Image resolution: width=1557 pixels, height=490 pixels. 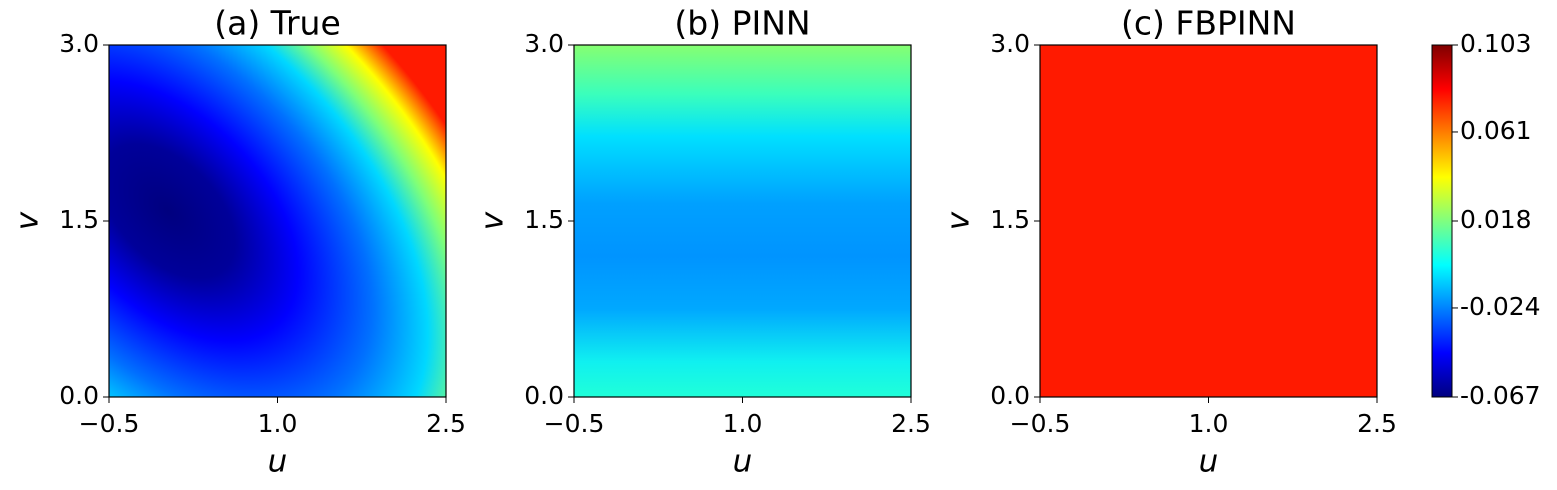 What do you see at coordinates (1500, 395) in the screenshot?
I see `colorbar-tick-label: -0.067` at bounding box center [1500, 395].